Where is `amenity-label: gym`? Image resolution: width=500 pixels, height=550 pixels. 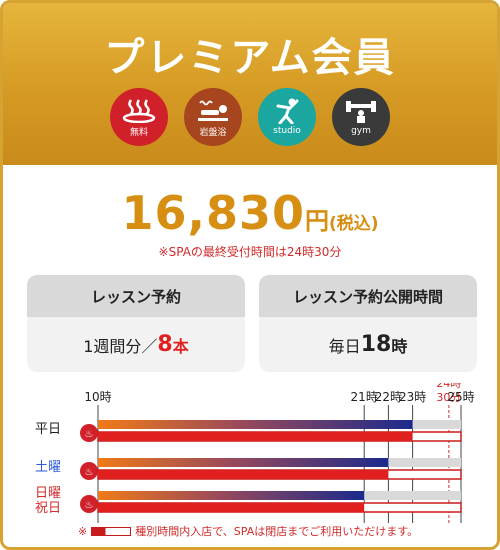 amenity-label: gym is located at coordinates (361, 131).